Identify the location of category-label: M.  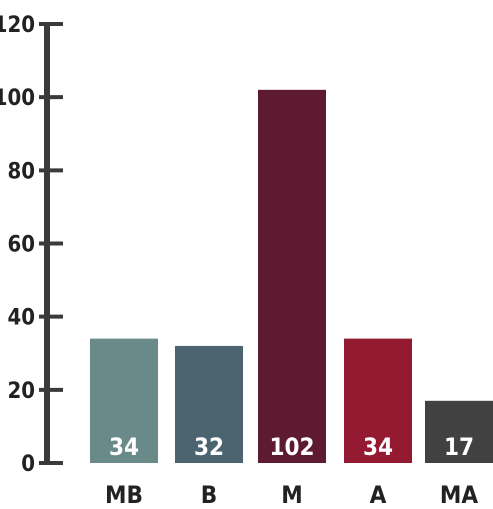
(292, 495).